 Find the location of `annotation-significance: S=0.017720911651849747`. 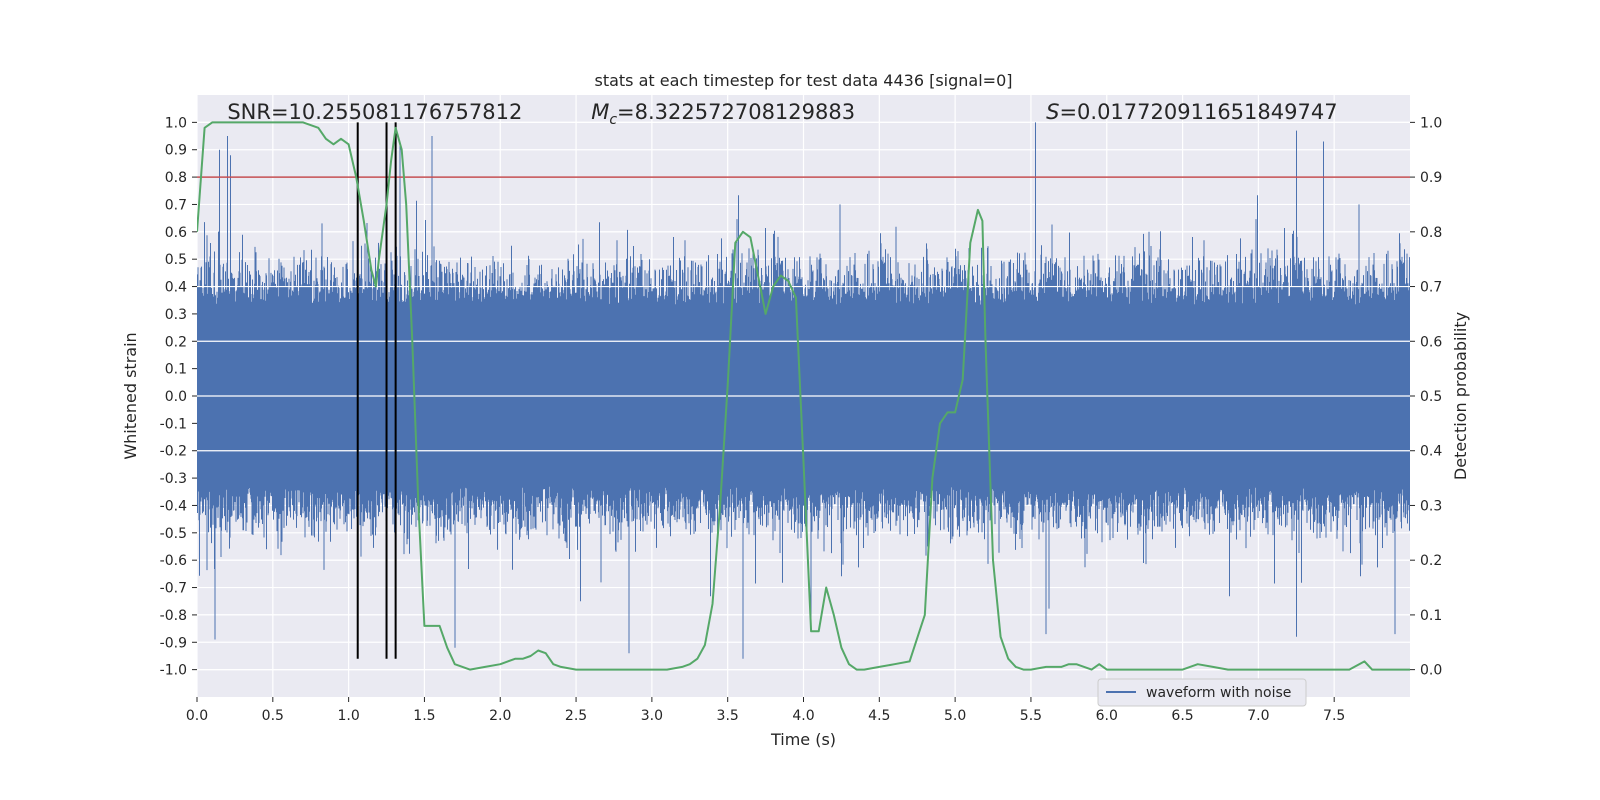

annotation-significance: S=0.017720911651849747 is located at coordinates (1191, 112).